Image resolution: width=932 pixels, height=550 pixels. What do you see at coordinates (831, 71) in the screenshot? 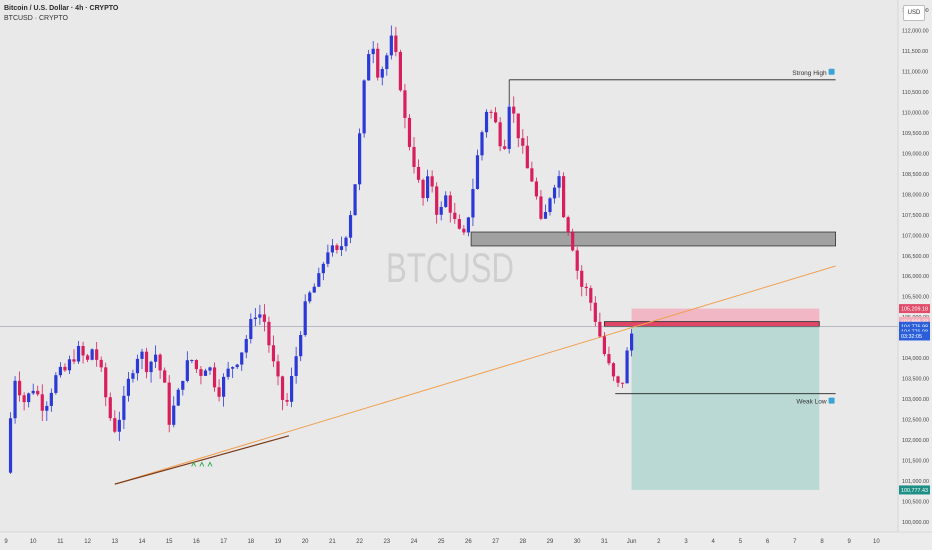
I see `strong-high-flag-icon` at bounding box center [831, 71].